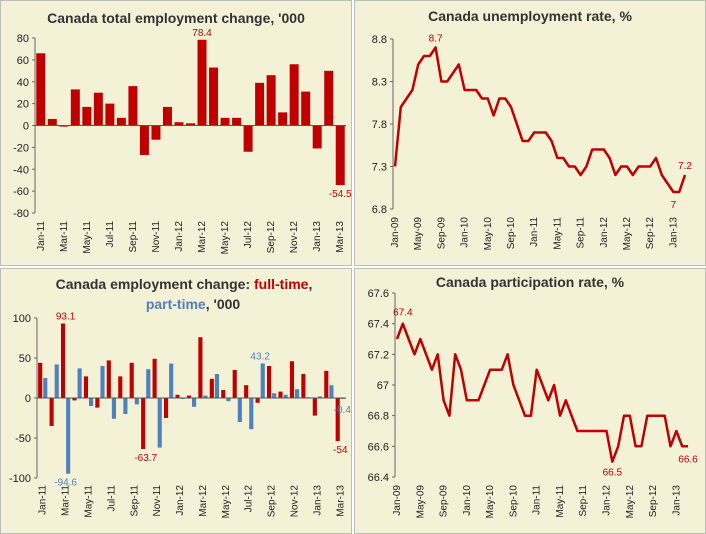 The image size is (706, 534). I want to click on data-label: 43.2, so click(260, 356).